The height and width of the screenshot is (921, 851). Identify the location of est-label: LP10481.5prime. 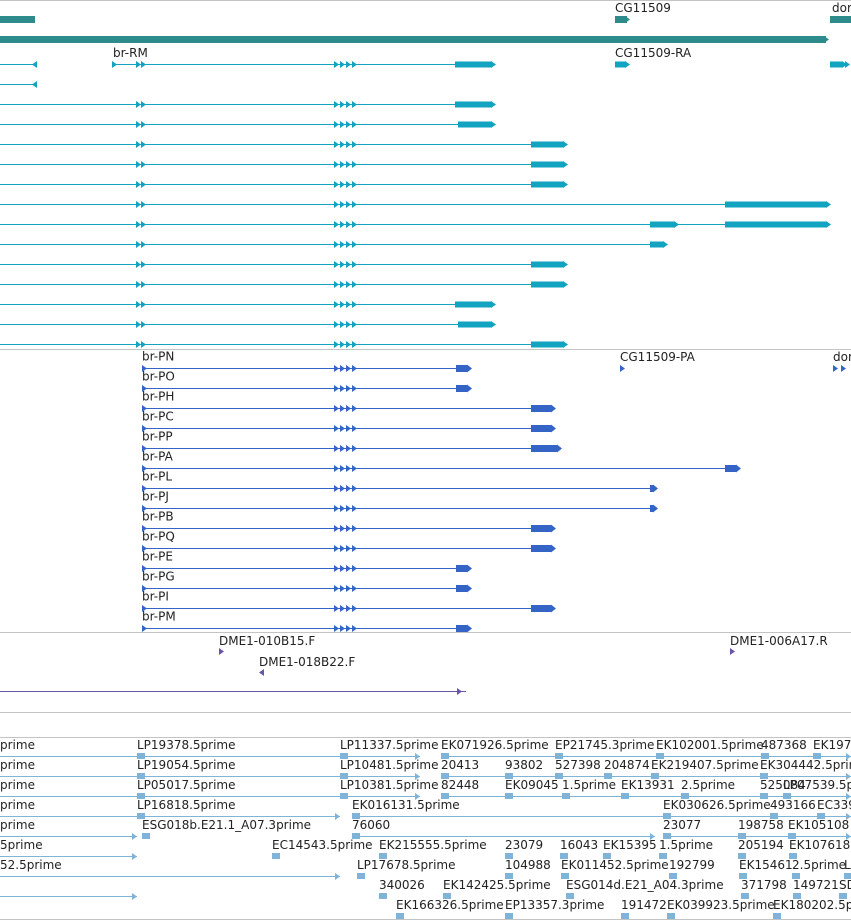
(389, 765).